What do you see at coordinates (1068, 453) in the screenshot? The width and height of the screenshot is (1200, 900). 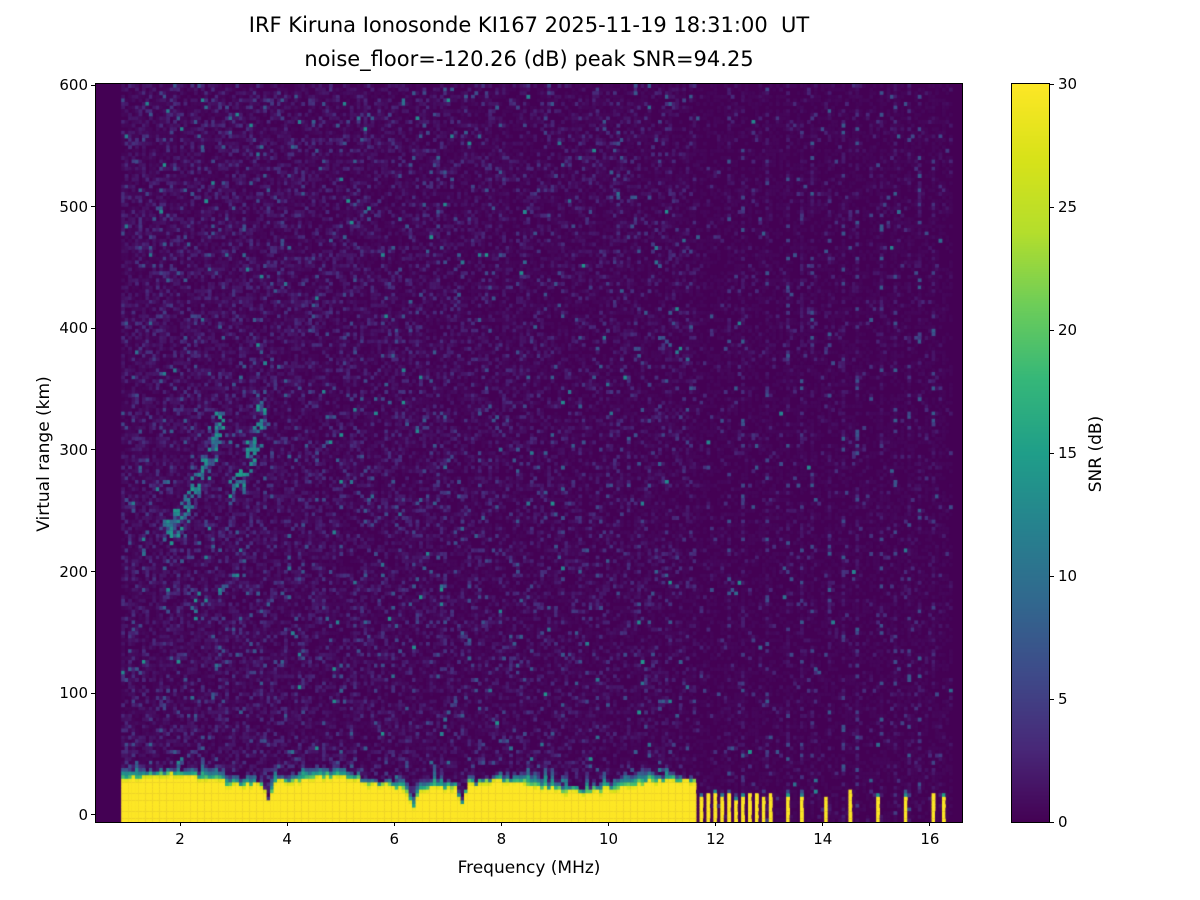 I see `colorbar-tick-label: 15` at bounding box center [1068, 453].